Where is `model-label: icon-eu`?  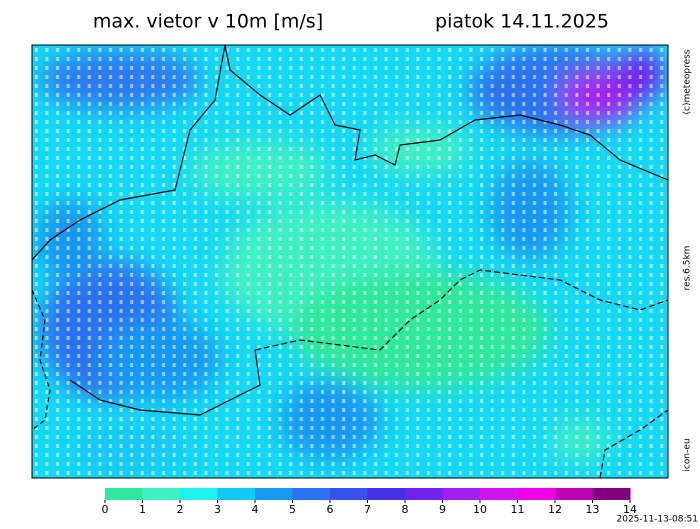 model-label: icon-eu is located at coordinates (688, 454).